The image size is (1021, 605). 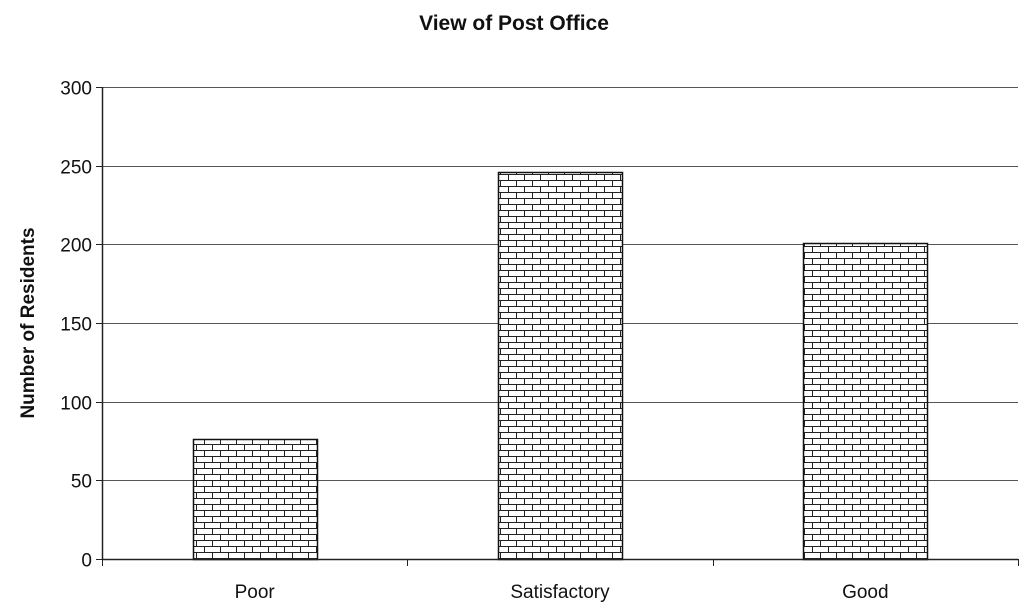 What do you see at coordinates (86, 561) in the screenshot?
I see `y-tick-label-0: 0` at bounding box center [86, 561].